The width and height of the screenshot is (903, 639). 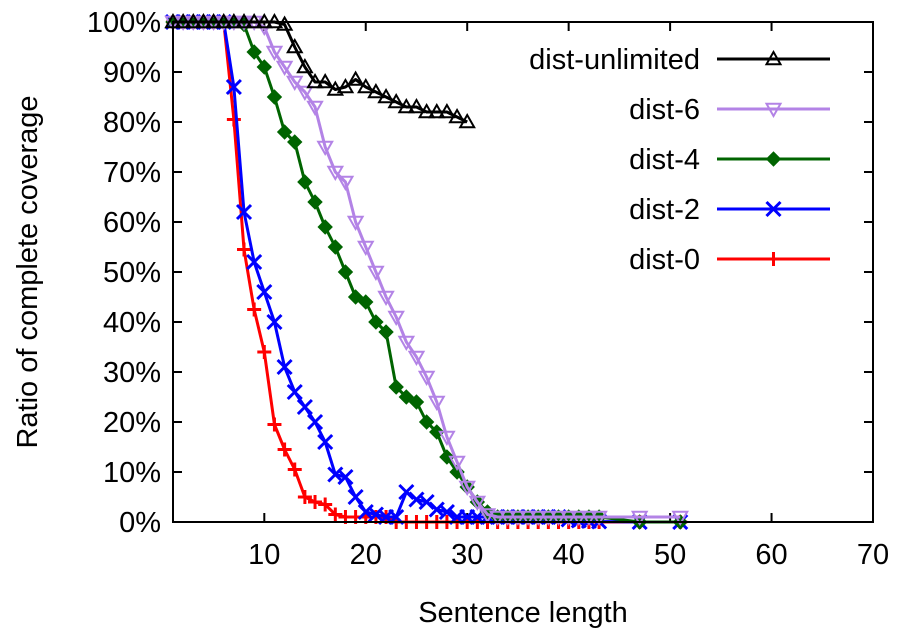 What do you see at coordinates (132, 123) in the screenshot?
I see `y-tick-label: 80%` at bounding box center [132, 123].